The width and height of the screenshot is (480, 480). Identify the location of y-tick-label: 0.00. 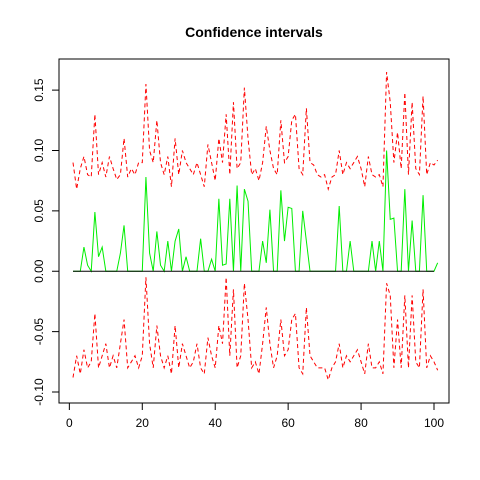
(39, 271).